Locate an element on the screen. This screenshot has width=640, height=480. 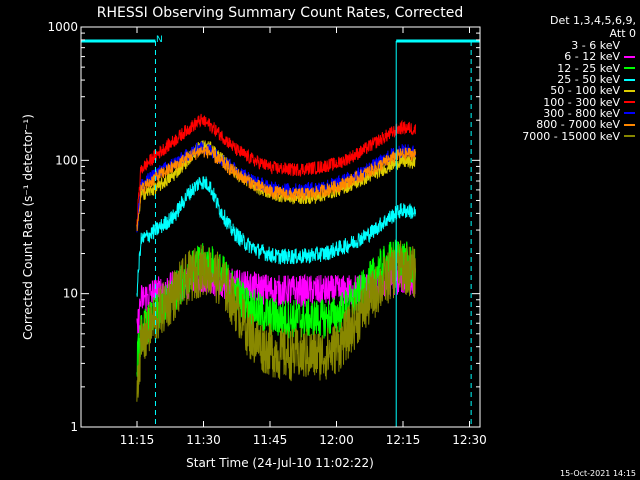
legend-label: 7000 - 15000 keV is located at coordinates (571, 136).